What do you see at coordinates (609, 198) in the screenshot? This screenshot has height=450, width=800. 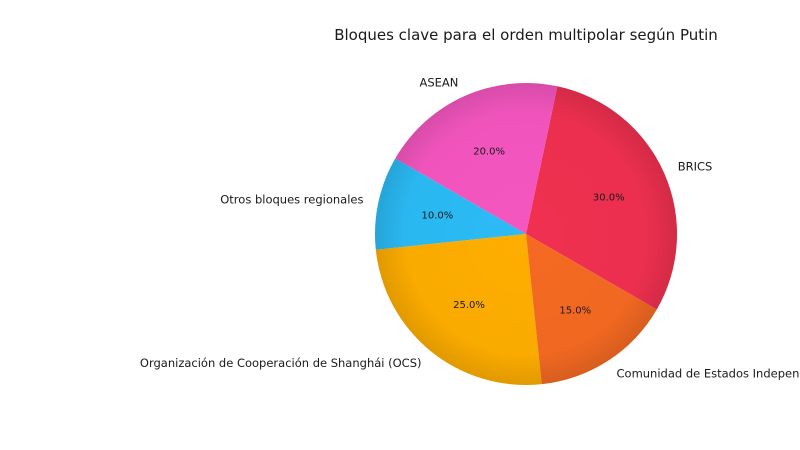 I see `pct-label: 30.0%` at bounding box center [609, 198].